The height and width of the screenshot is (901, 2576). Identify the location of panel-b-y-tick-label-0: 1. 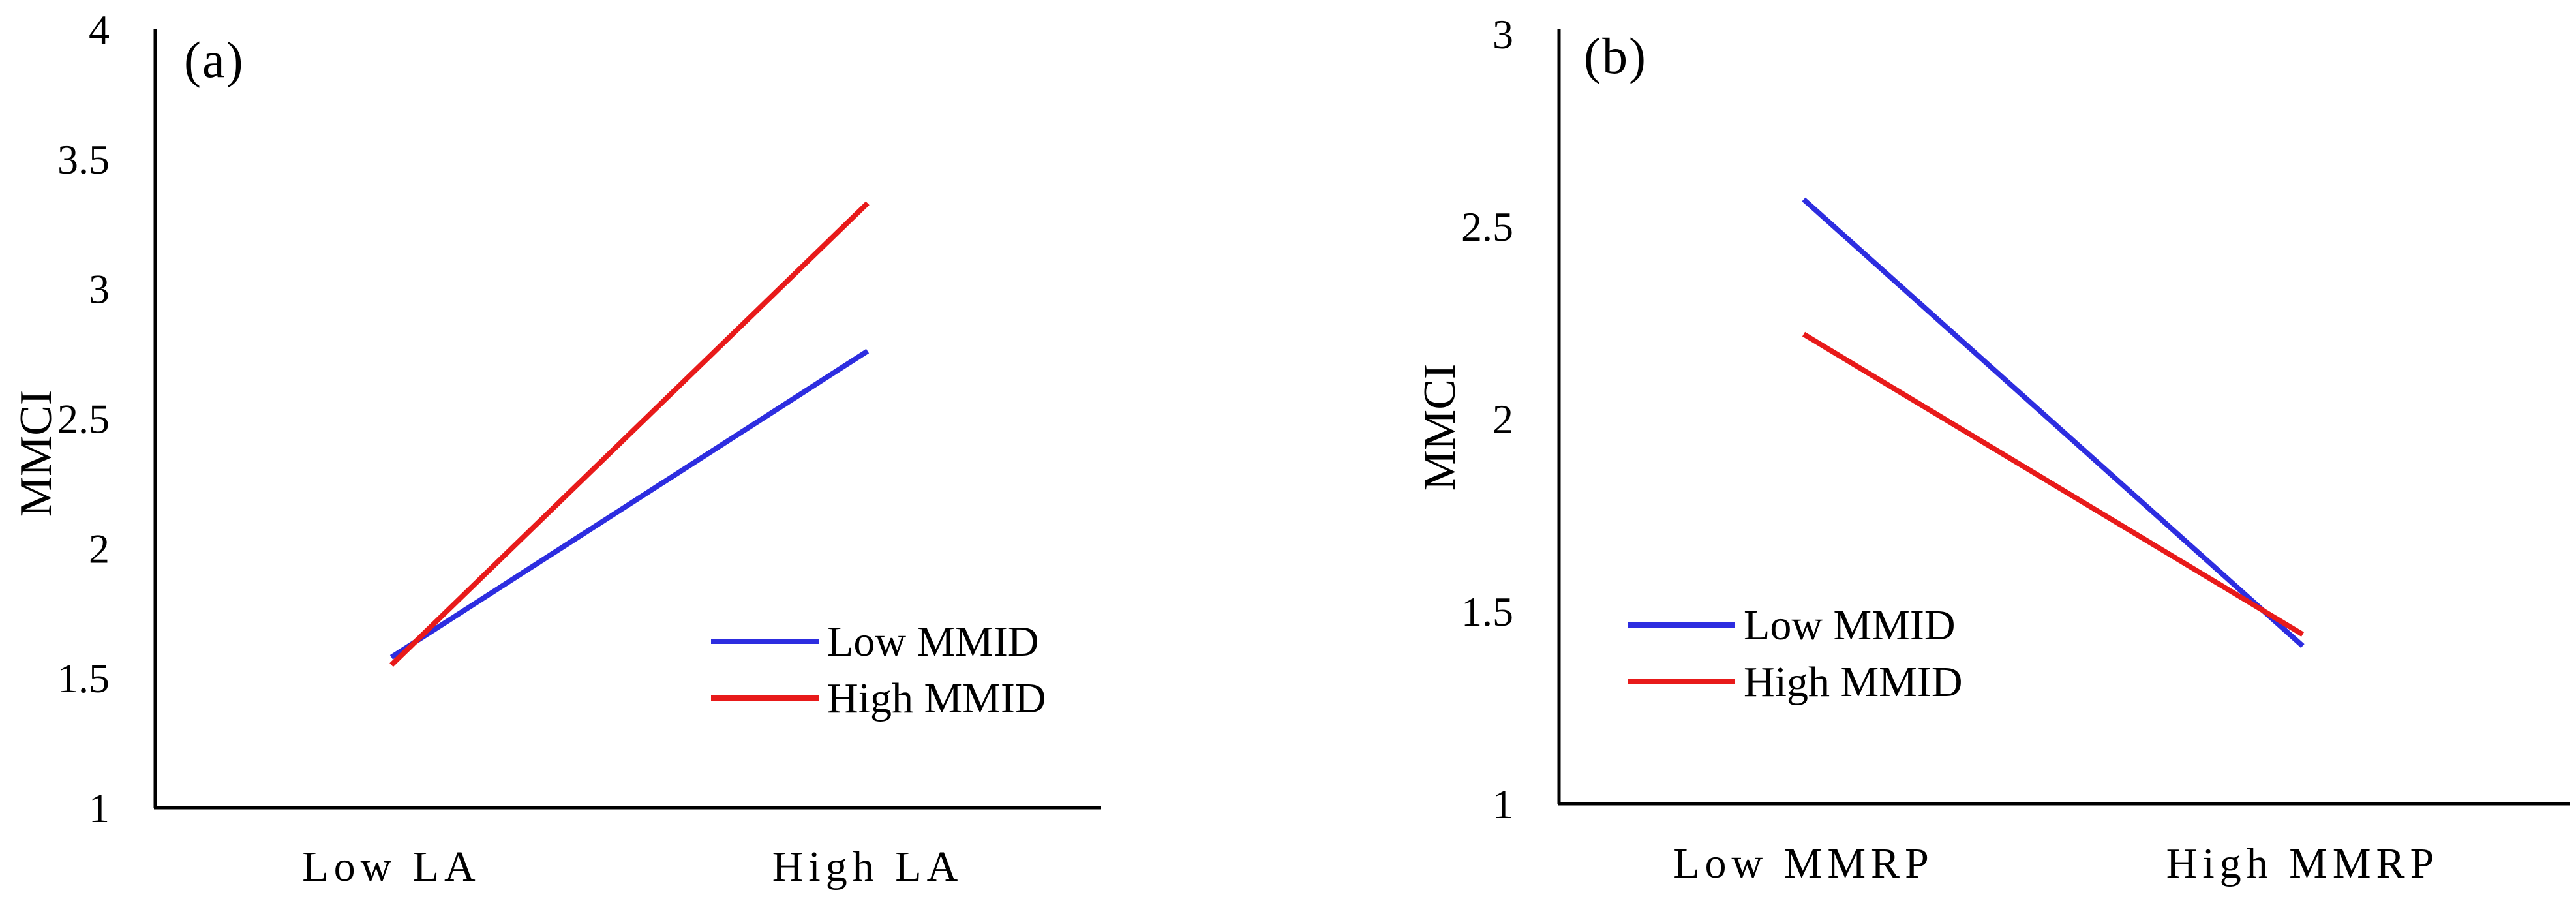
(1503, 804).